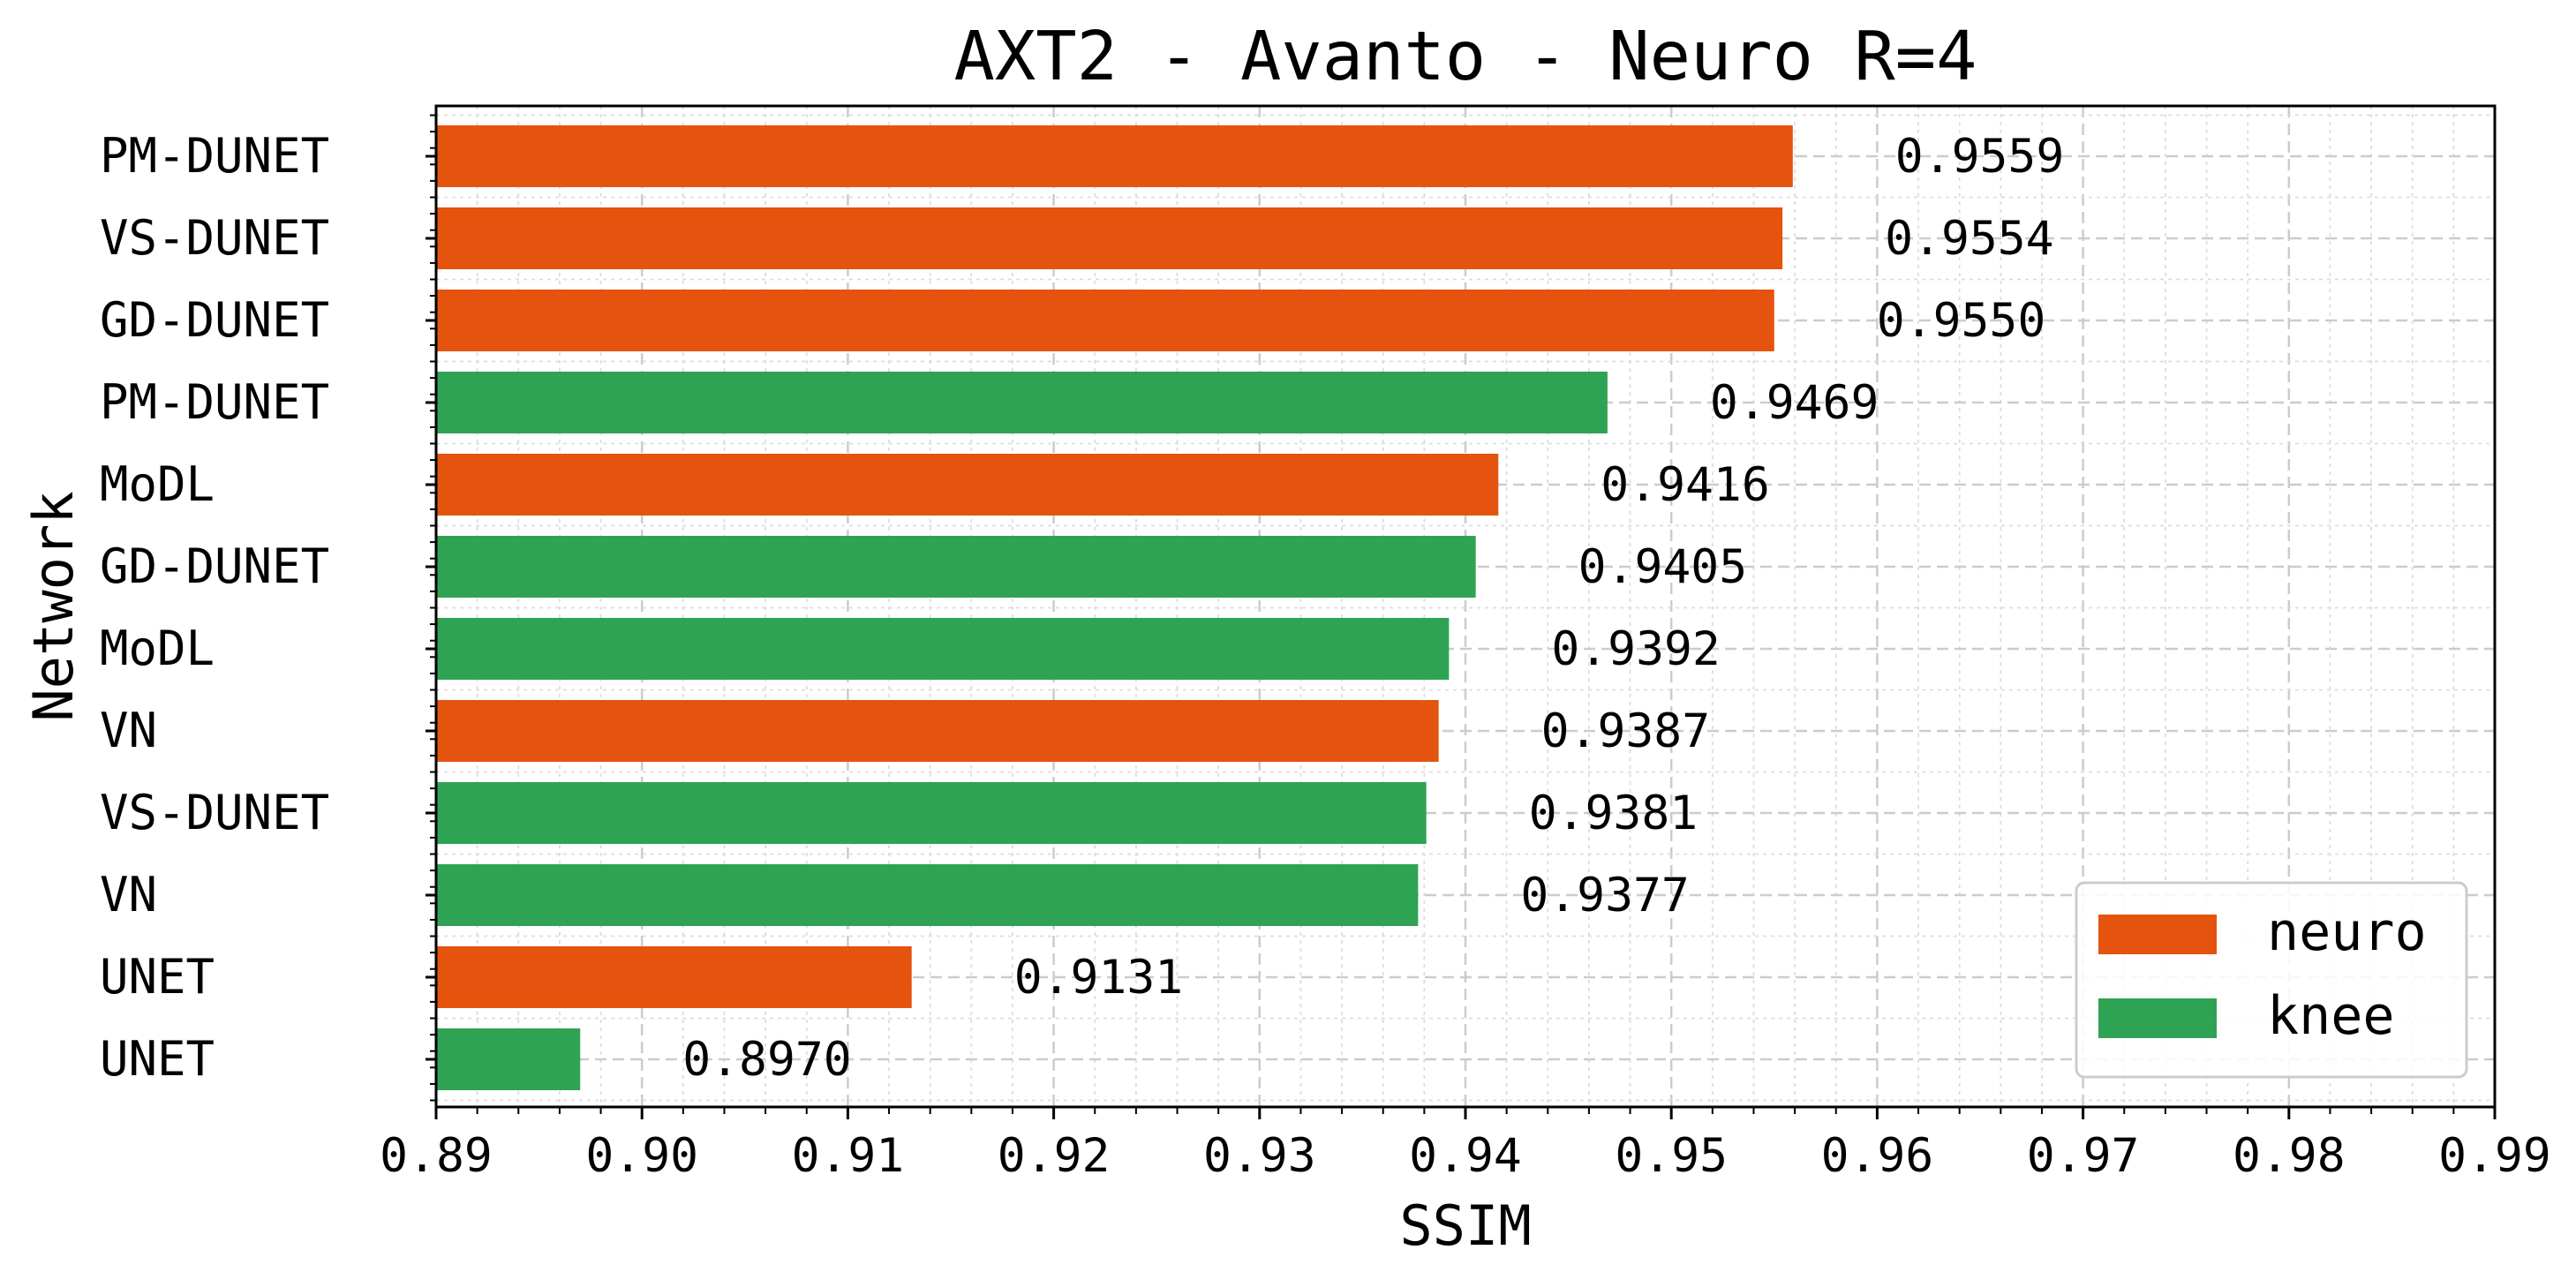 This screenshot has height=1280, width=2576. I want to click on x-tick-label: 0.95, so click(1672, 1156).